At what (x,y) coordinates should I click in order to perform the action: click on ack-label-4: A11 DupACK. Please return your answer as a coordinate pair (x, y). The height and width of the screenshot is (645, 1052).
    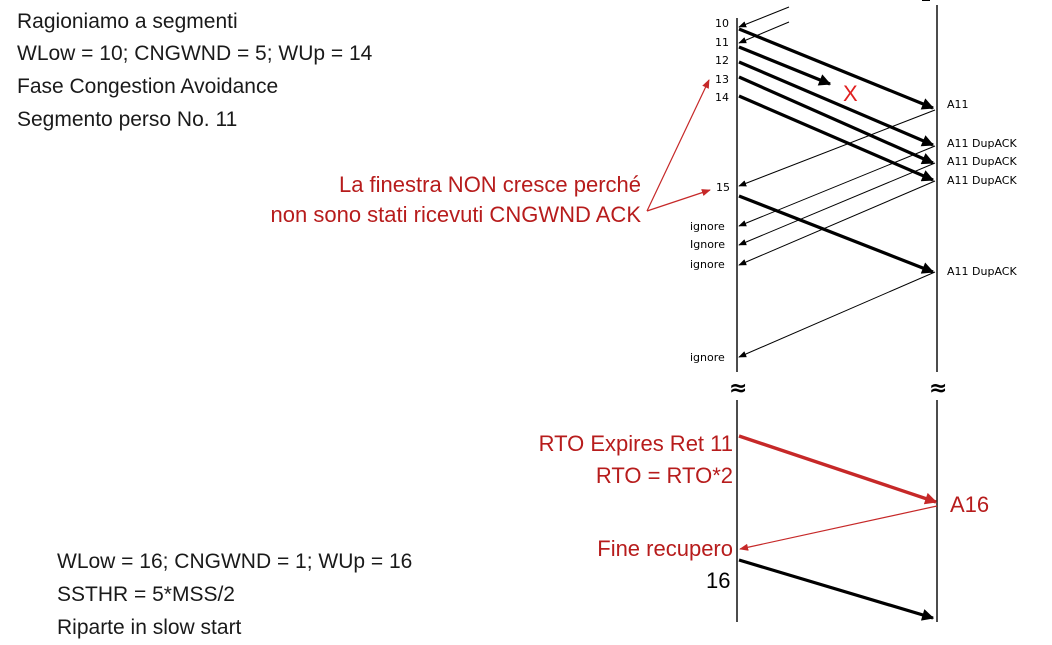
    Looking at the image, I should click on (982, 180).